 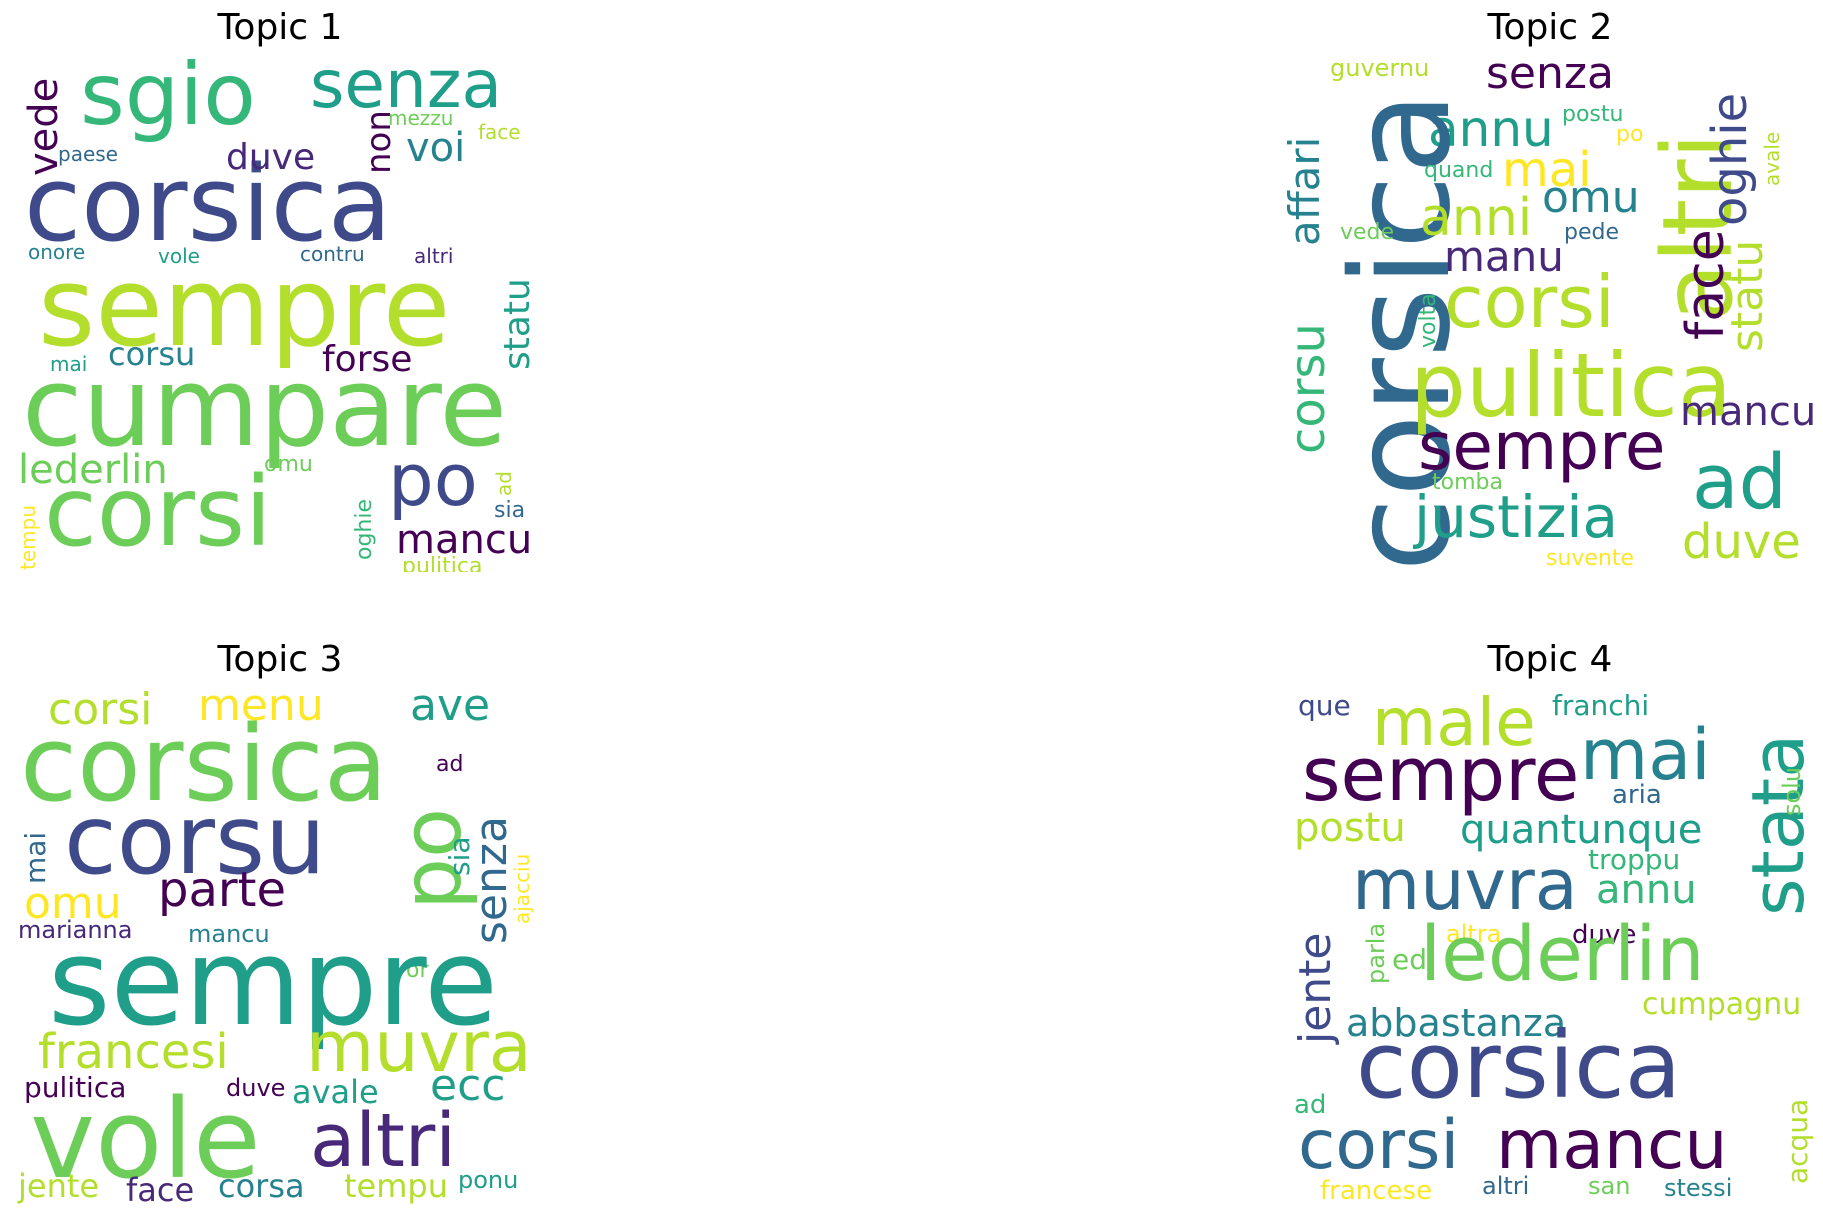 I want to click on cloud-word: acqua, so click(x=1797, y=1141).